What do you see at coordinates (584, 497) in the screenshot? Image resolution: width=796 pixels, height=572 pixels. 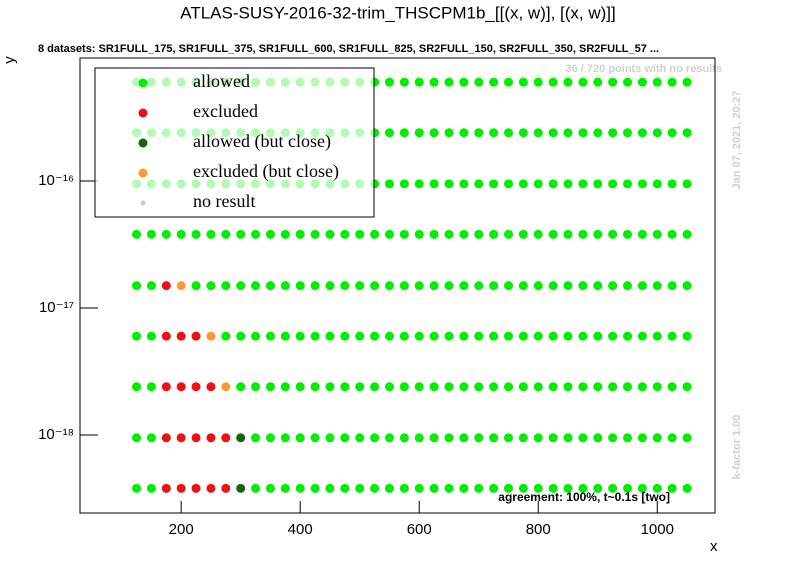 I see `annotation: agreement: 100%, t~0.1s [two]` at bounding box center [584, 497].